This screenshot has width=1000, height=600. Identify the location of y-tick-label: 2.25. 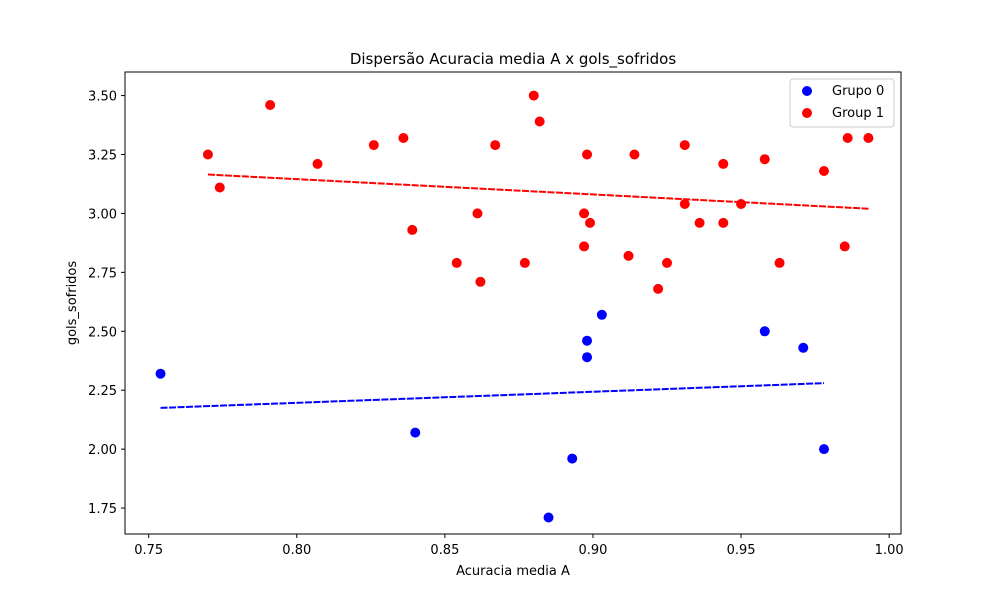
(102, 391).